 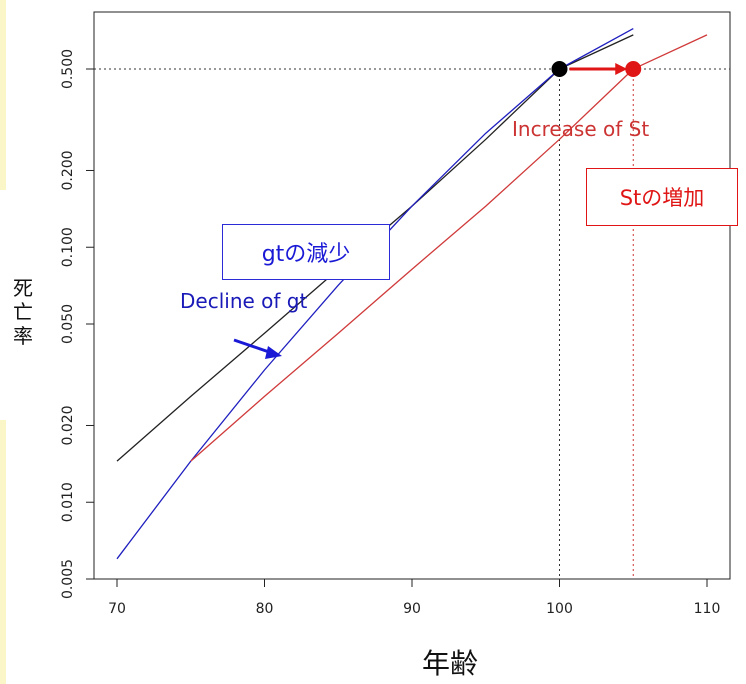 What do you see at coordinates (68, 579) in the screenshot?
I see `y-tick-label: 0.005` at bounding box center [68, 579].